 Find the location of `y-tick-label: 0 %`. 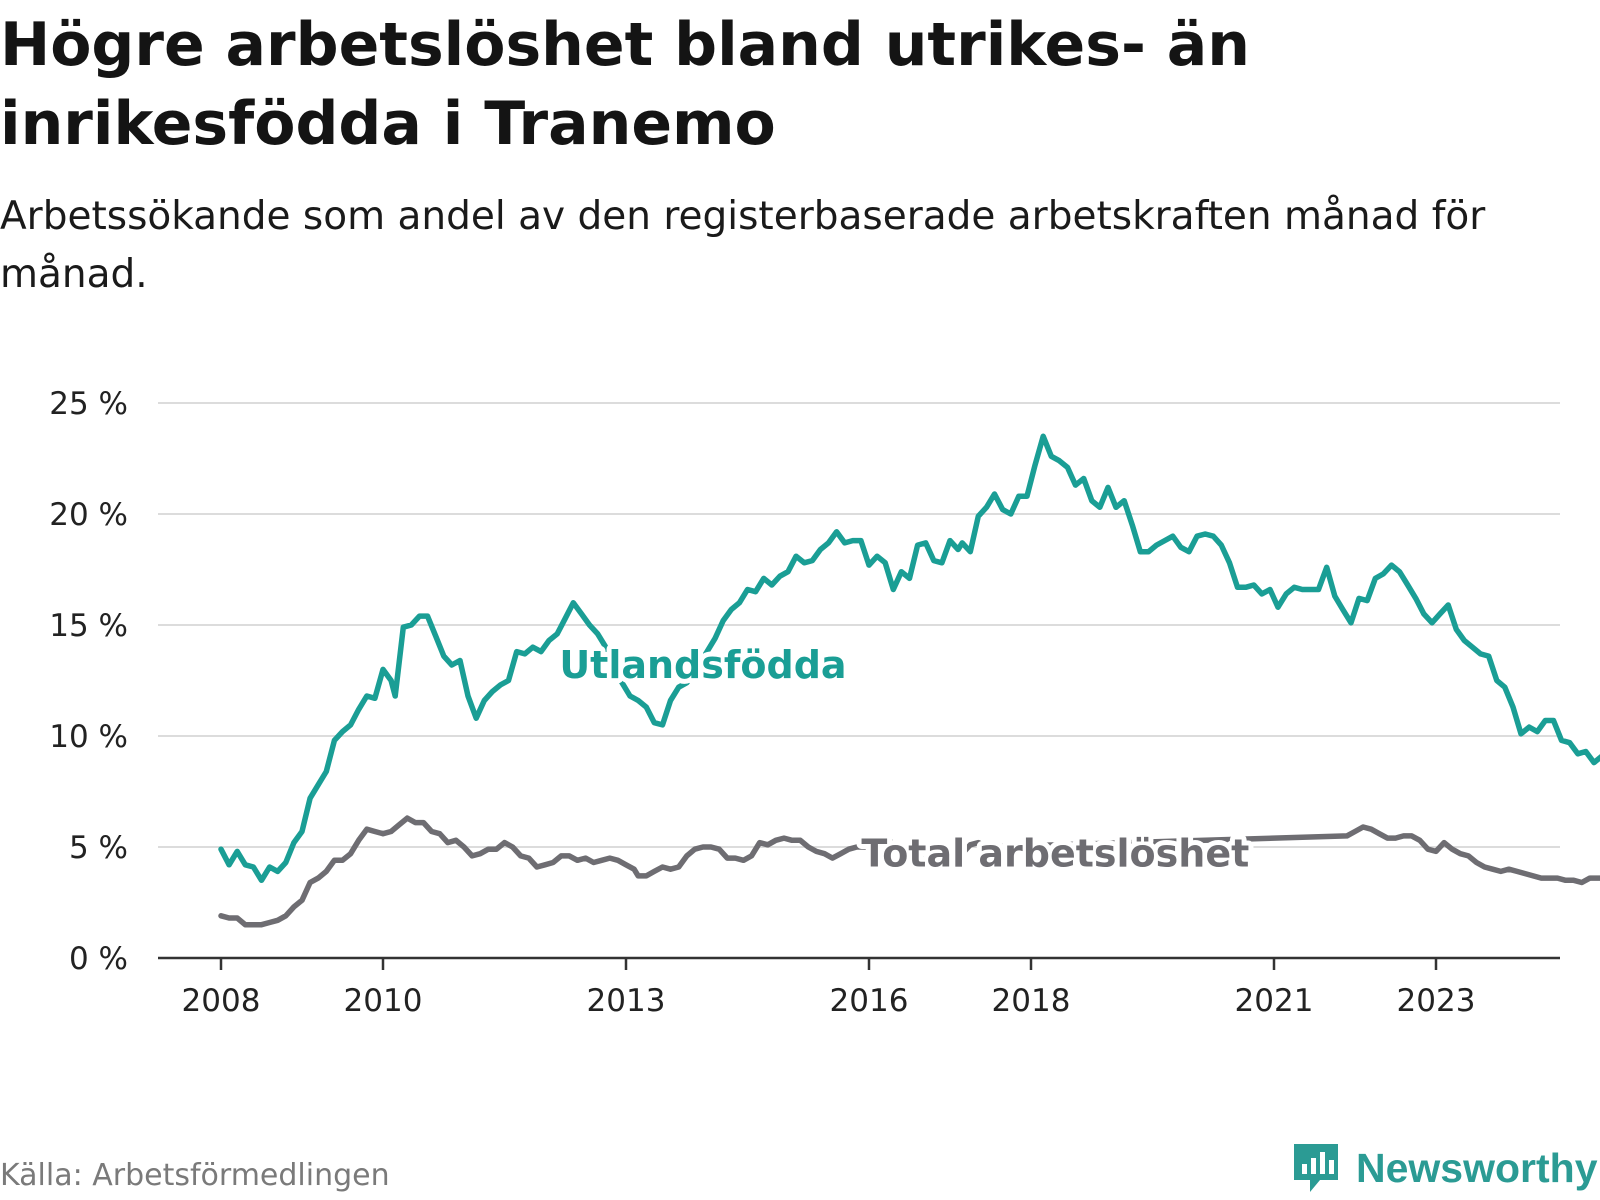

y-tick-label: 0 % is located at coordinates (98, 959).